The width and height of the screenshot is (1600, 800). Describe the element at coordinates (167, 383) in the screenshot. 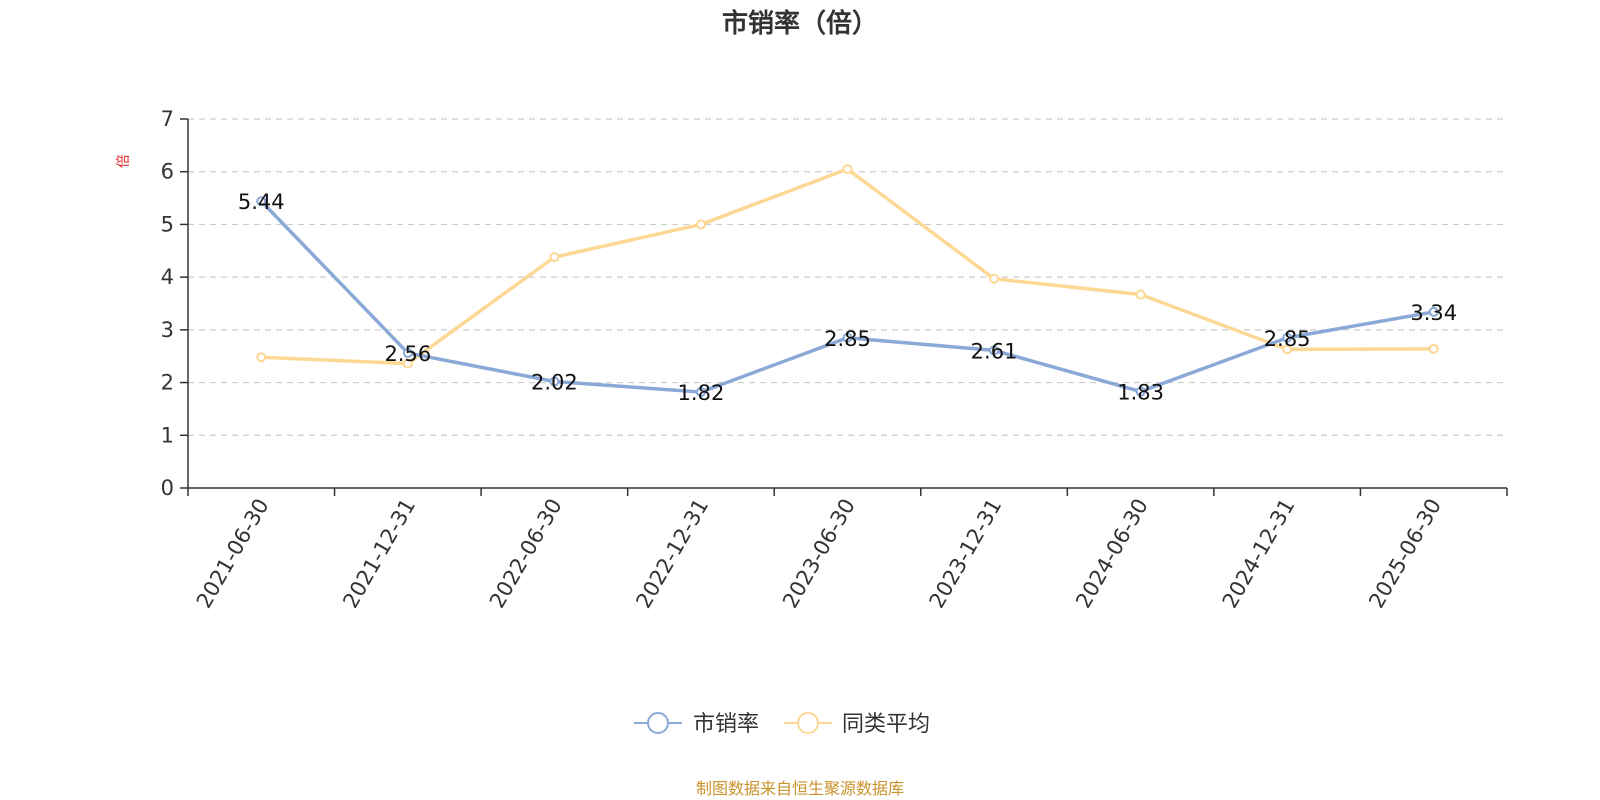

I see `y-tick-label: 2` at that location.